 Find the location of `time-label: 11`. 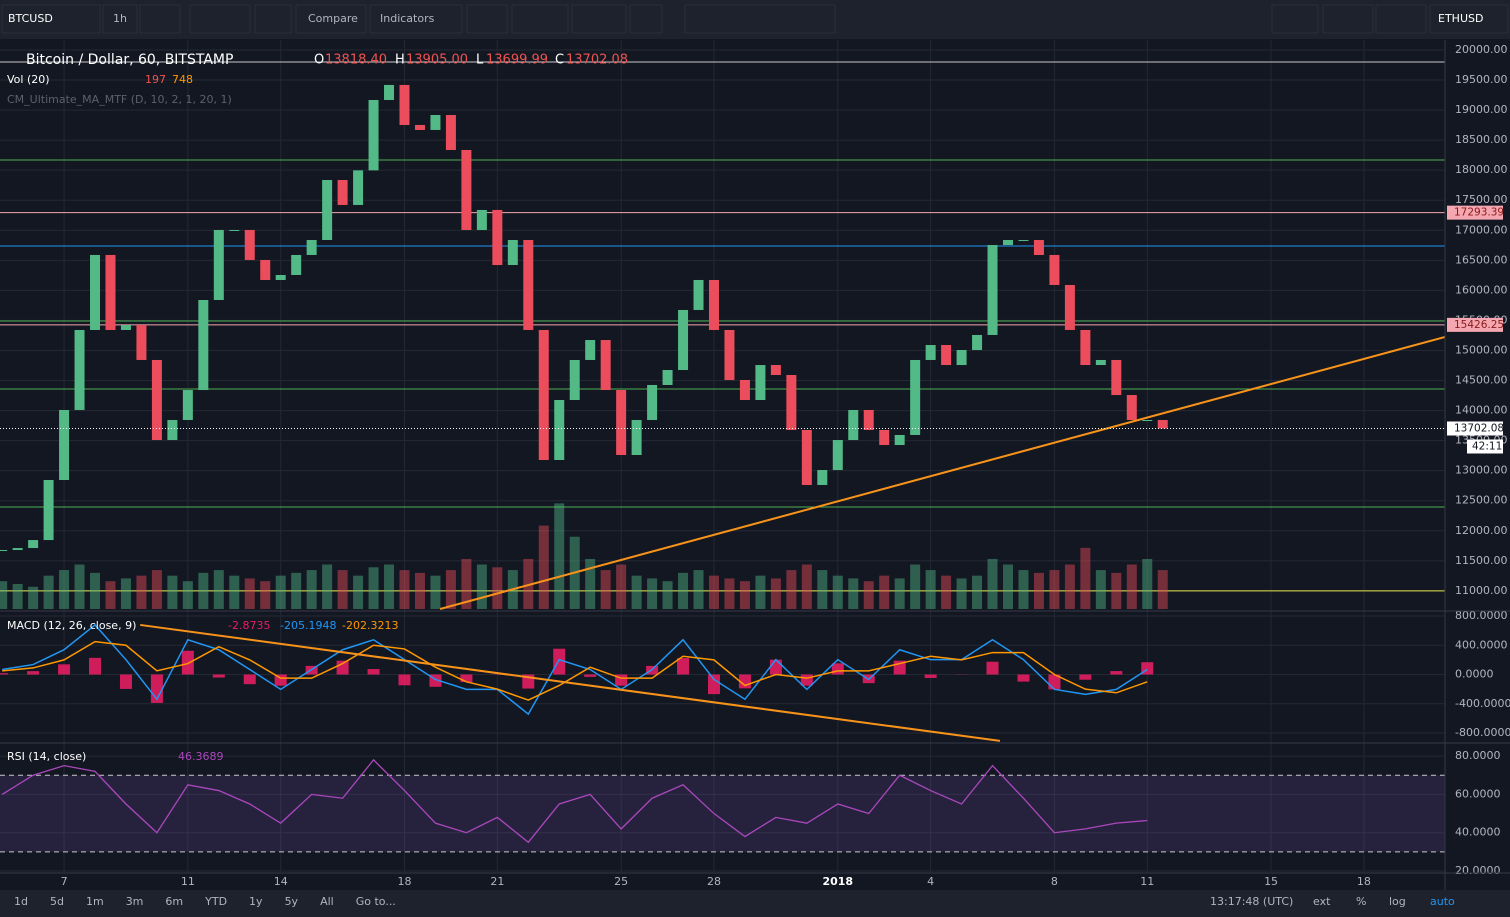

time-label: 11 is located at coordinates (1147, 881).